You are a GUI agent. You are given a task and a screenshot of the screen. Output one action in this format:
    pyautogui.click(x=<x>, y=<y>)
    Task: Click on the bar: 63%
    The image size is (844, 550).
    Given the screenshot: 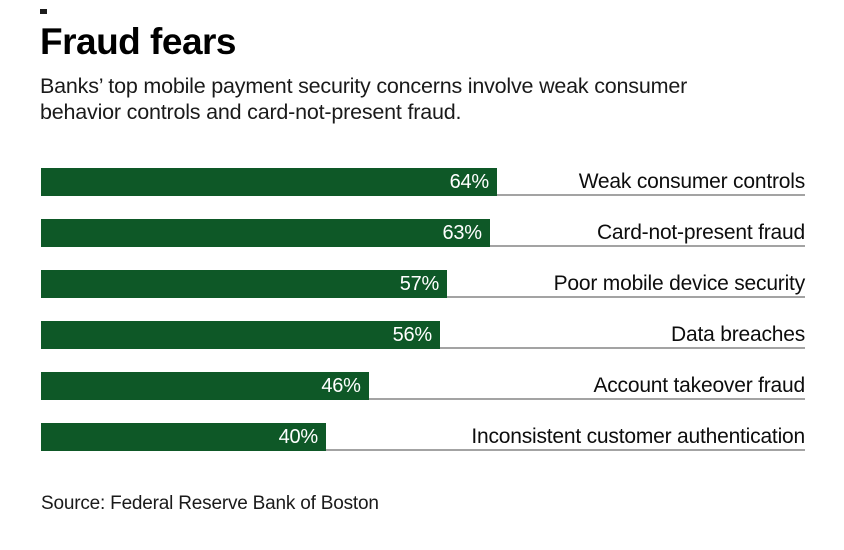 What is the action you would take?
    pyautogui.click(x=265, y=233)
    